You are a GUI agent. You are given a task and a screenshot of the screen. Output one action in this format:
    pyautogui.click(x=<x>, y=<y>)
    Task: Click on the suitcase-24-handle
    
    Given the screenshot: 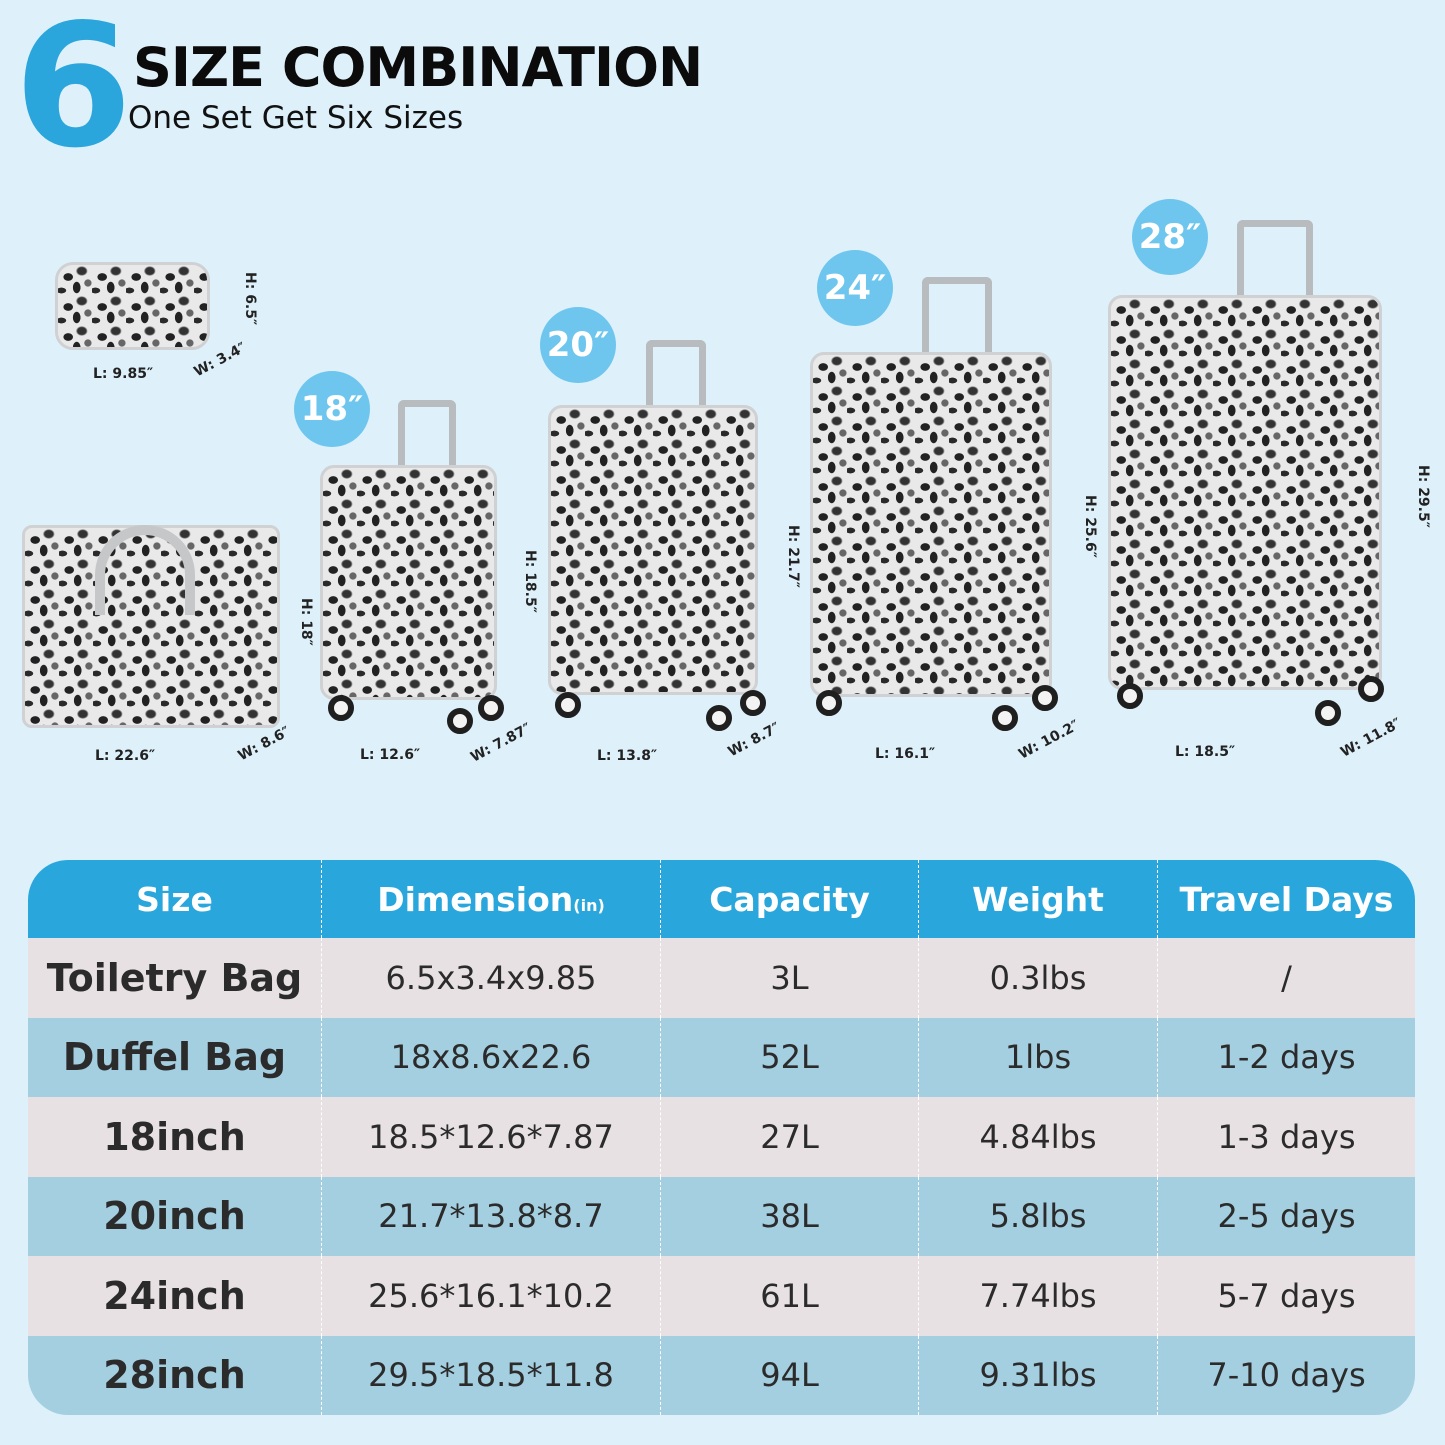 What is the action you would take?
    pyautogui.click(x=957, y=316)
    